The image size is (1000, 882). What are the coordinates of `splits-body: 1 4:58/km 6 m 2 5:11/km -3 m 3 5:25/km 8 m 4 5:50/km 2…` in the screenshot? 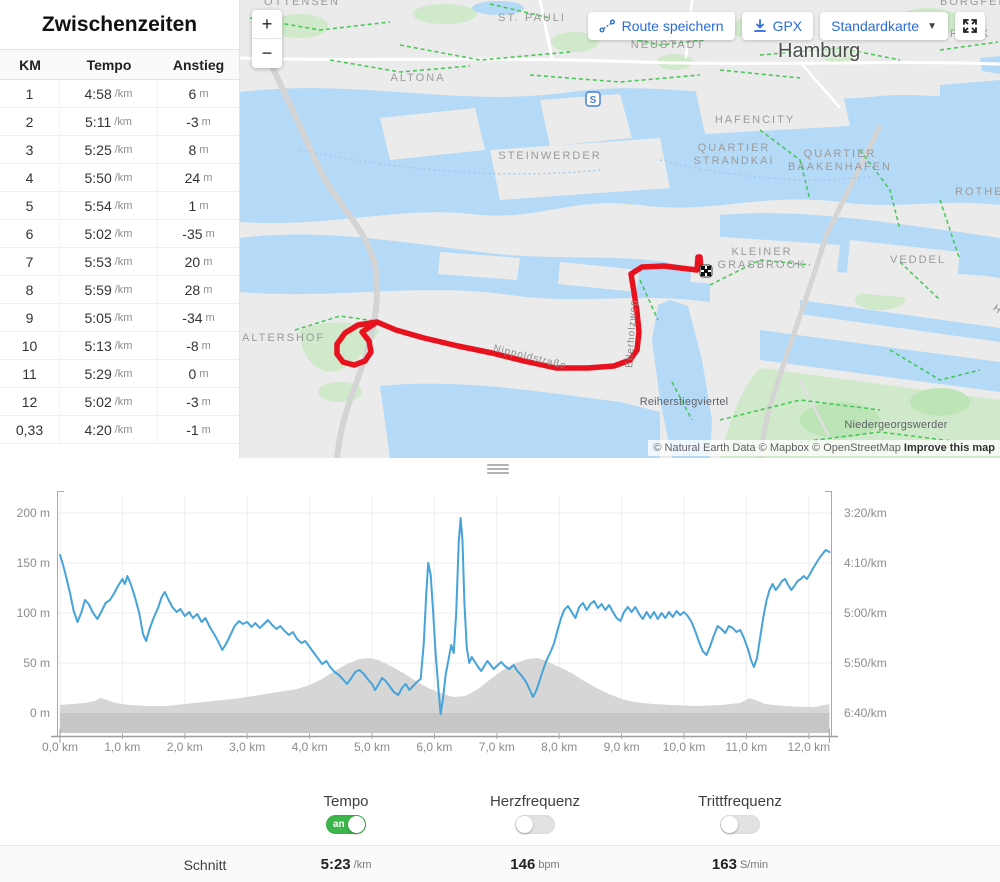 It's located at (119, 262).